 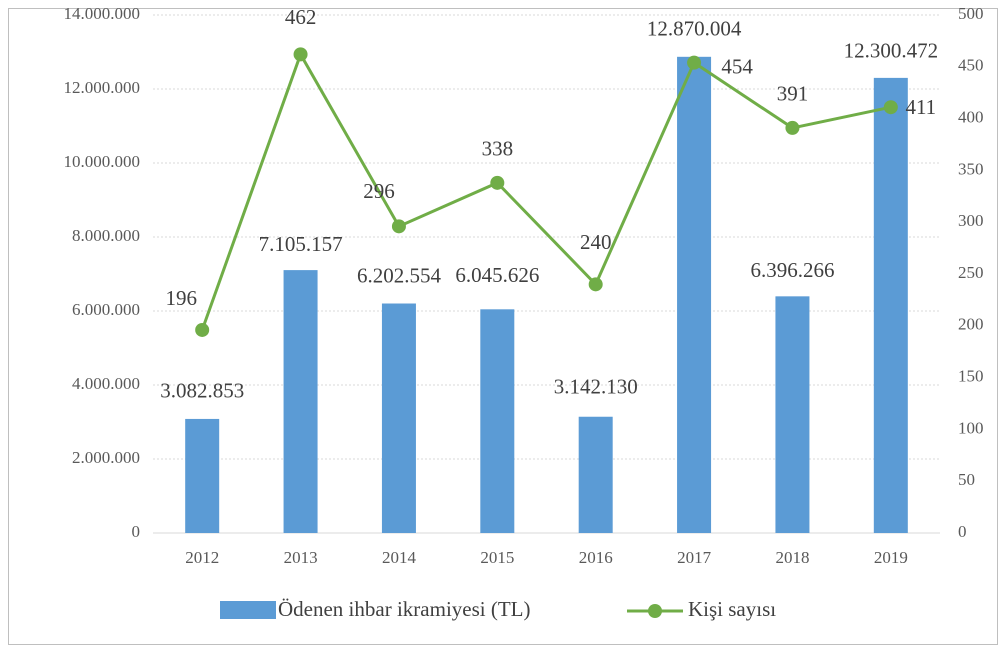 What do you see at coordinates (202, 391) in the screenshot?
I see `bar-value-label: 3.082.853` at bounding box center [202, 391].